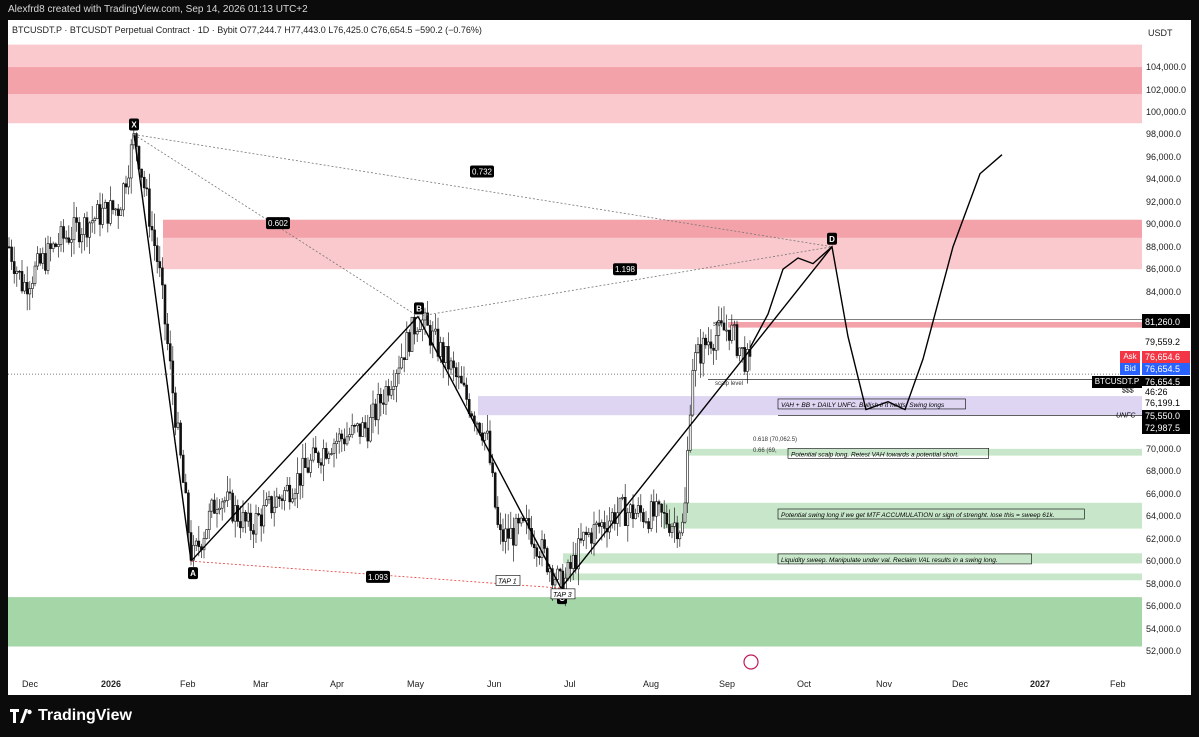 The width and height of the screenshot is (1199, 737). Describe the element at coordinates (1164, 448) in the screenshot. I see `price-tick: 70,000.0` at that location.